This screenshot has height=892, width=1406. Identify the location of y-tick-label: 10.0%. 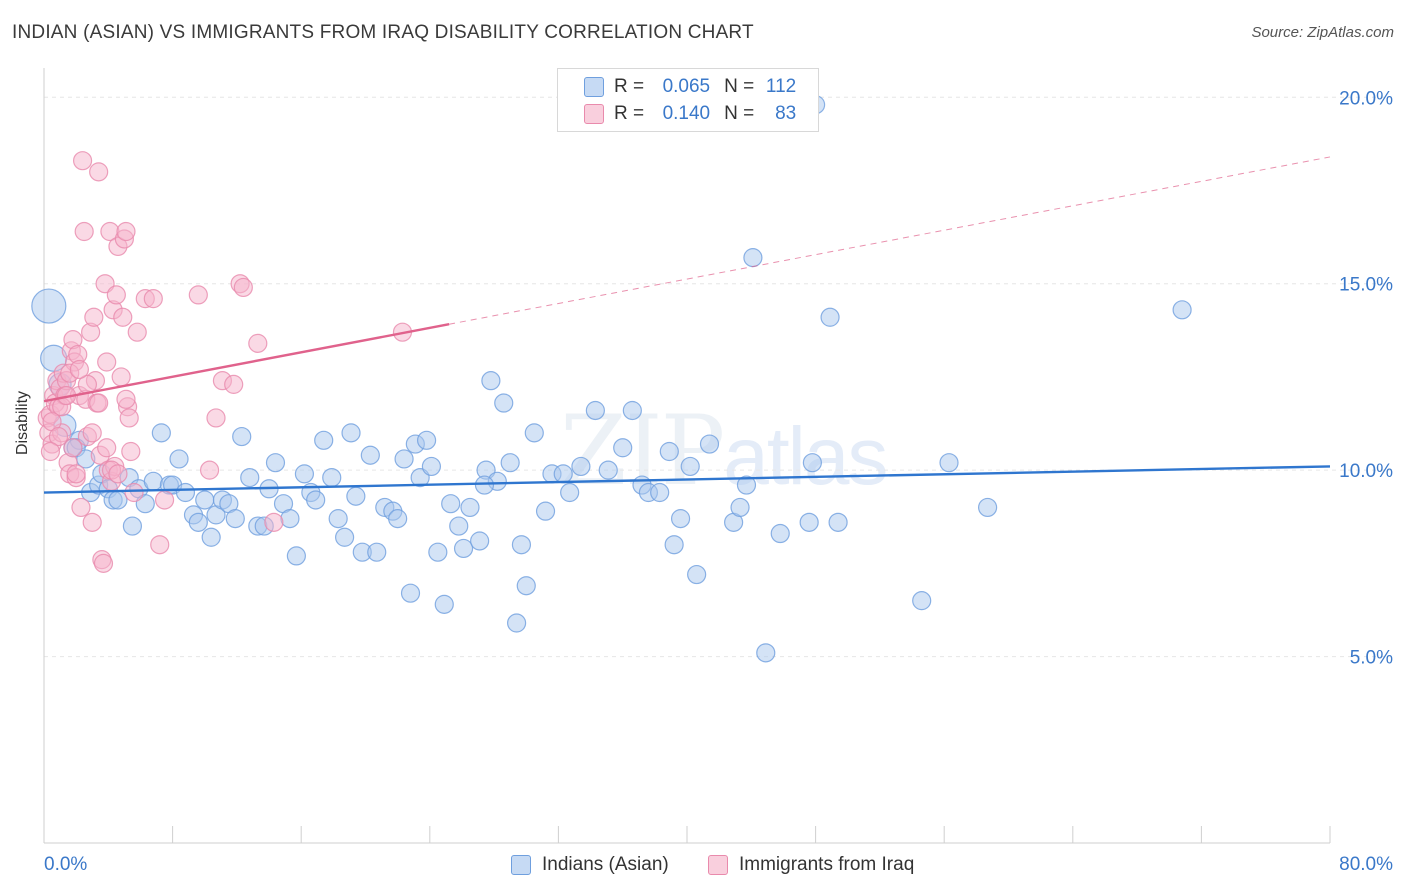
(1366, 471).